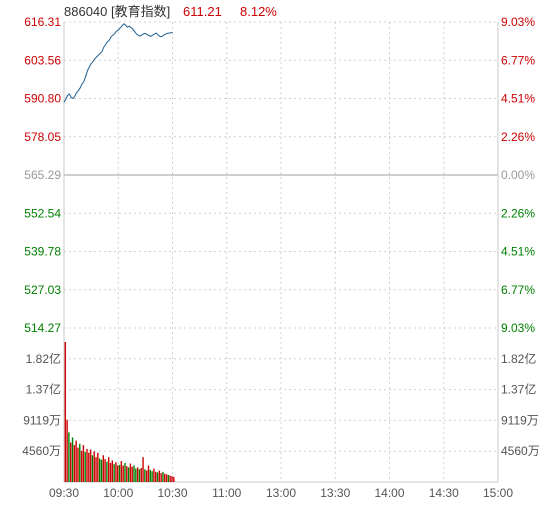  What do you see at coordinates (520, 420) in the screenshot?
I see `volume-tick-label-right: 9119万` at bounding box center [520, 420].